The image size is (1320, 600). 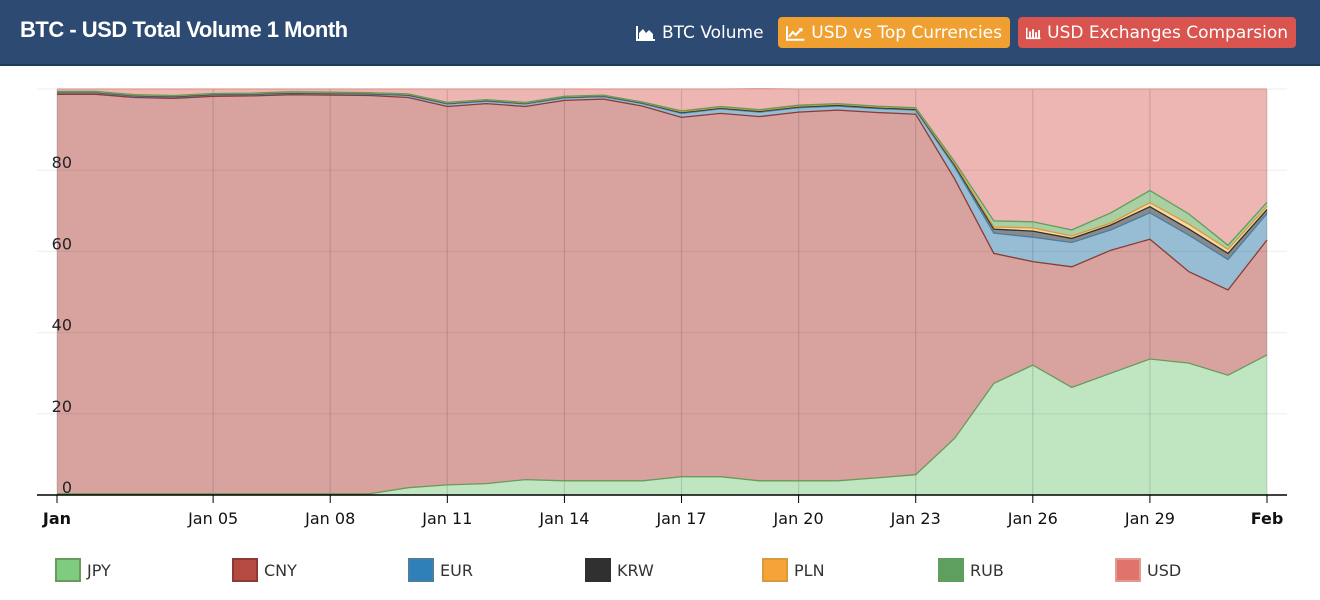 I want to click on legend-item-eur: EUR, so click(x=440, y=570).